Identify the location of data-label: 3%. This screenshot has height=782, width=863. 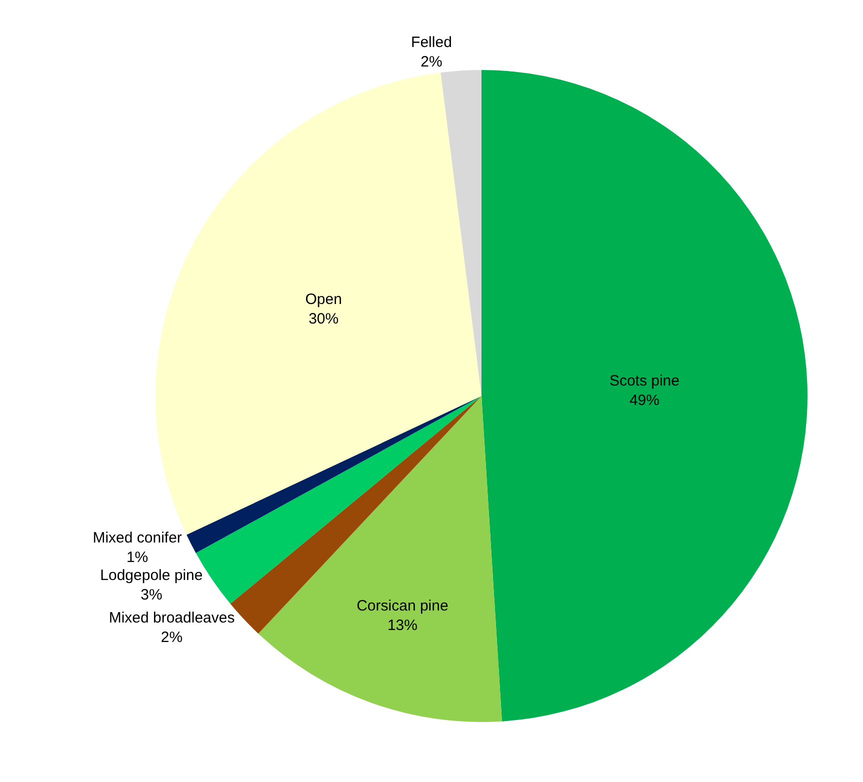
(151, 595).